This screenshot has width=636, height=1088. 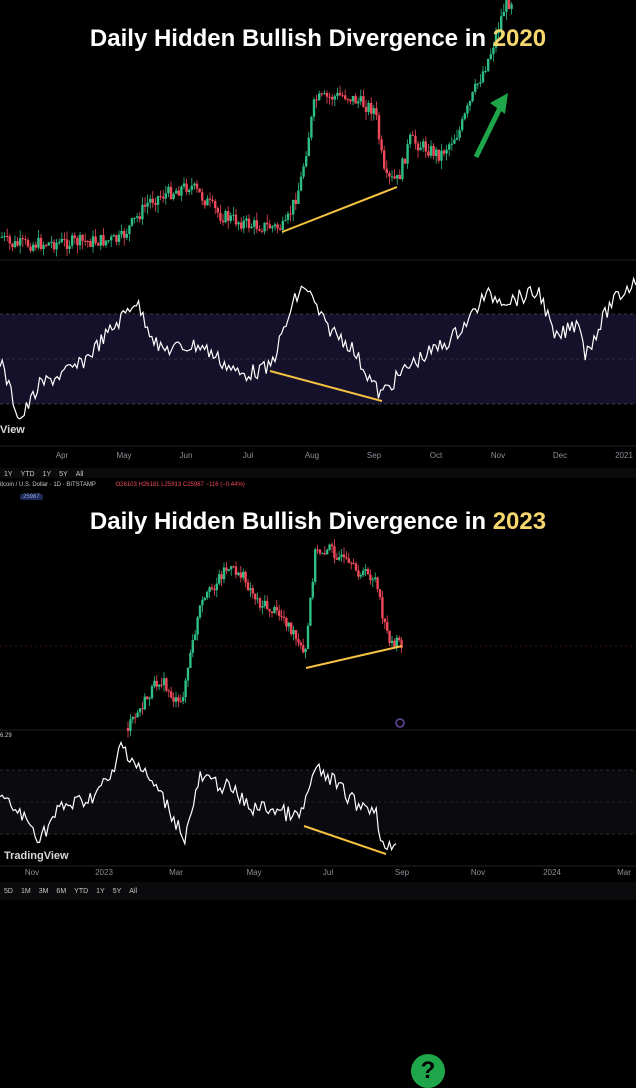 I want to click on top-month-label: Jun, so click(x=186, y=455).